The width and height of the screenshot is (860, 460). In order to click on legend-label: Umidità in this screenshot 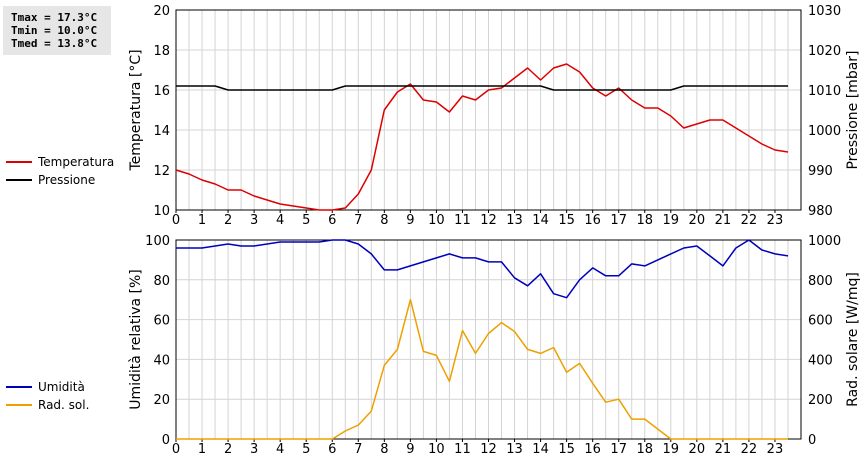, I will do `click(61, 387)`.